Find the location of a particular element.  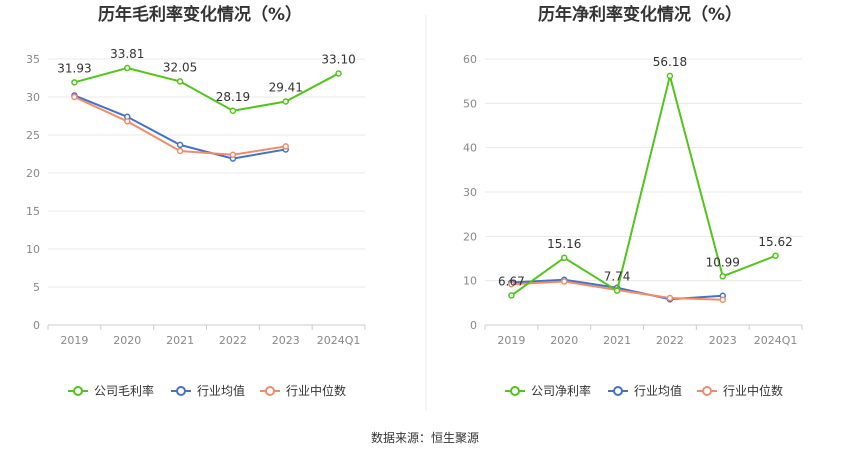

y-tick-label: 40 is located at coordinates (470, 148).